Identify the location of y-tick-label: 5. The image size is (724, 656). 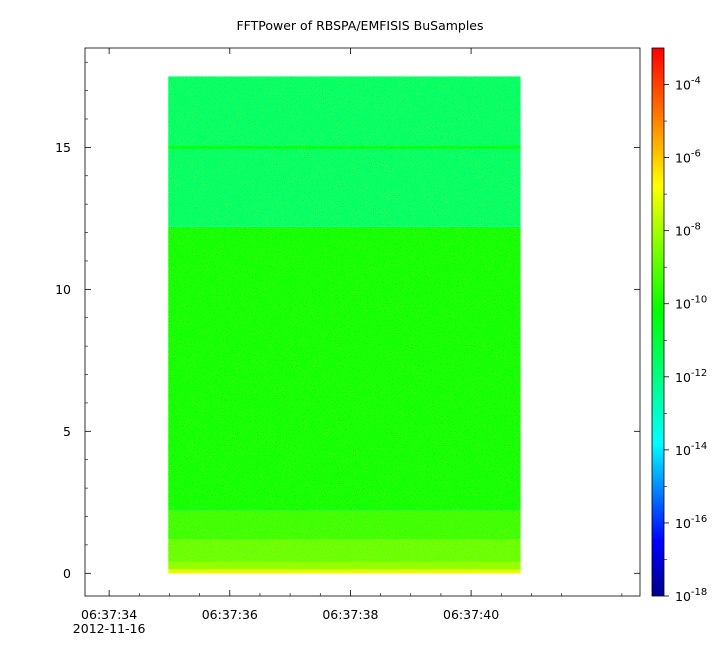
(67, 431).